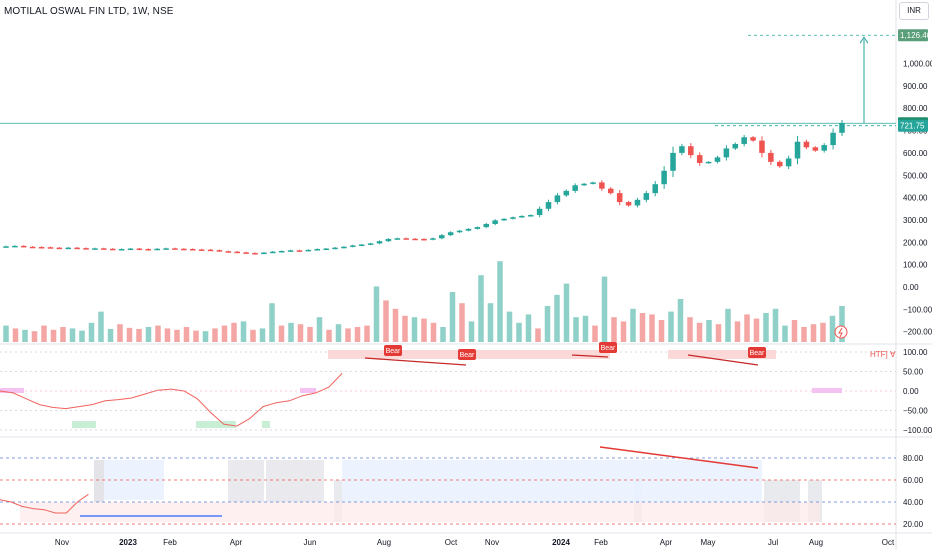  What do you see at coordinates (310, 542) in the screenshot?
I see `time-label: Jun` at bounding box center [310, 542].